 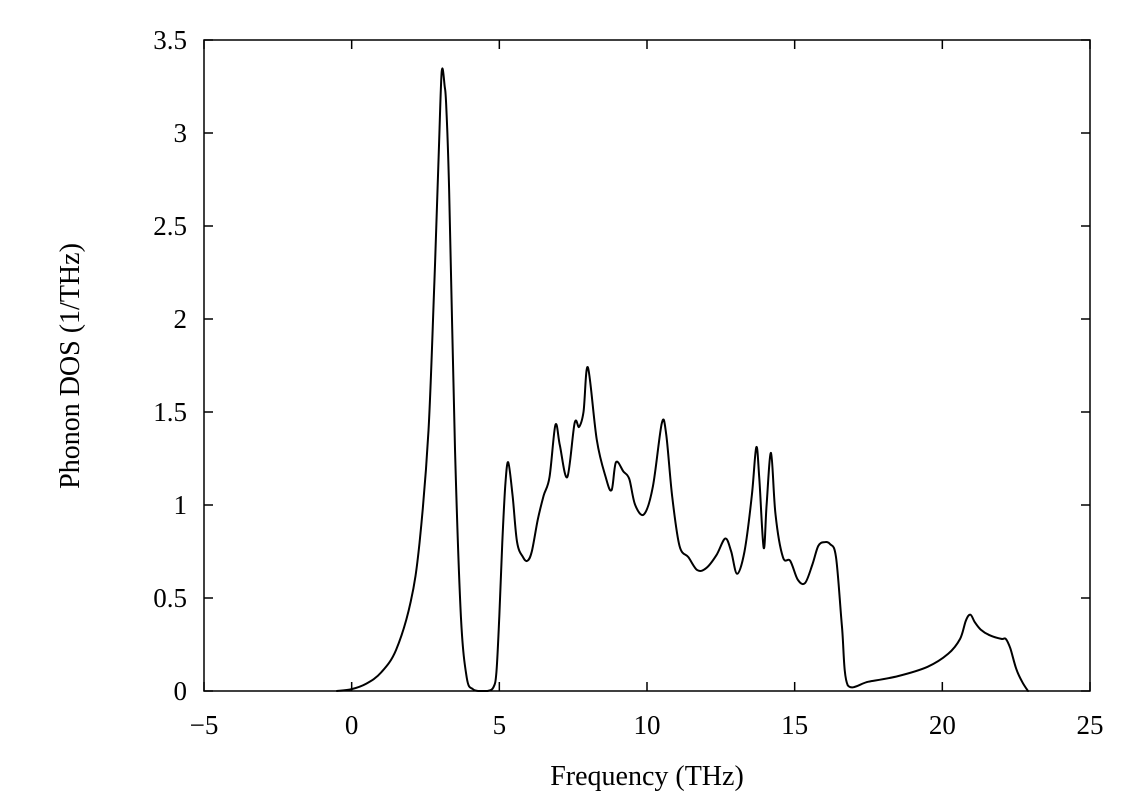 What do you see at coordinates (170, 40) in the screenshot?
I see `y-tick-label: 3.5` at bounding box center [170, 40].